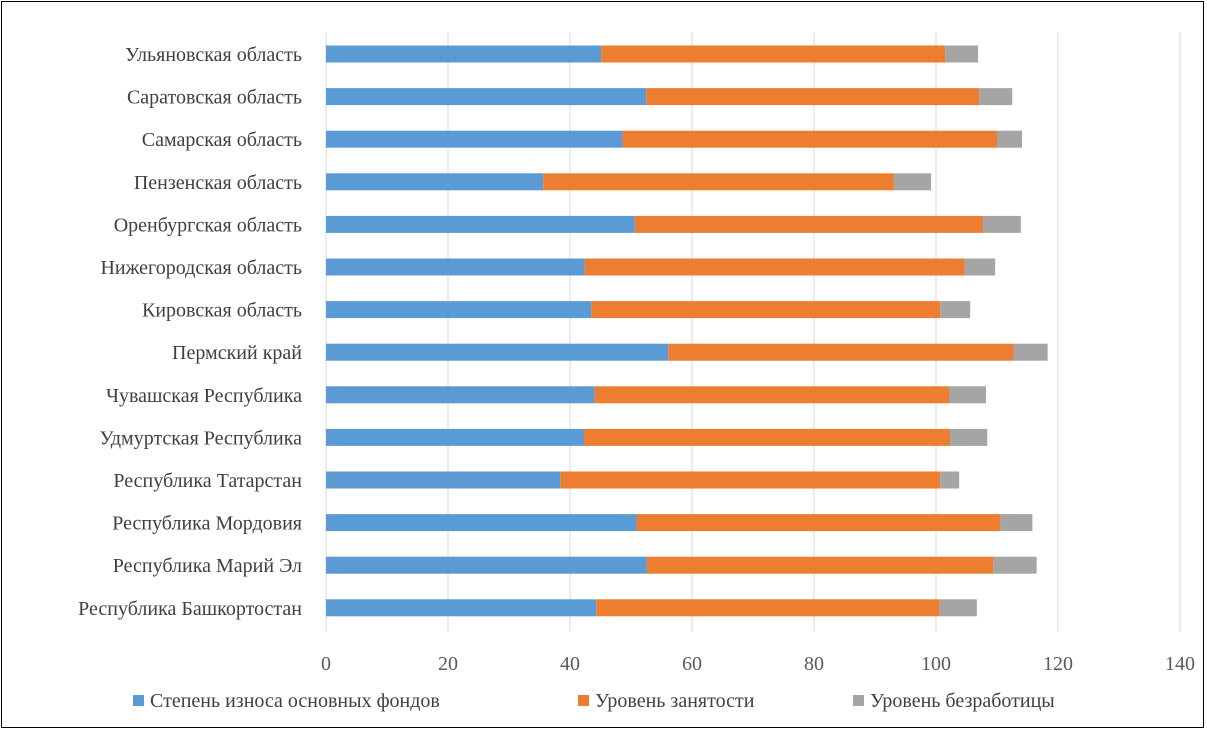 The width and height of the screenshot is (1207, 731). What do you see at coordinates (962, 701) in the screenshot?
I see `legend-label: Уровень безработицы` at bounding box center [962, 701].